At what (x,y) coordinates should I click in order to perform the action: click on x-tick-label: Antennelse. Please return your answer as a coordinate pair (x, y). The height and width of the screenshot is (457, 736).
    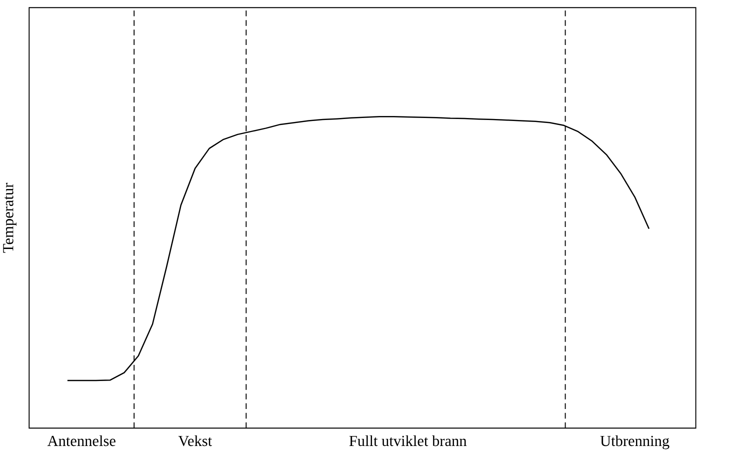
    Looking at the image, I should click on (81, 440).